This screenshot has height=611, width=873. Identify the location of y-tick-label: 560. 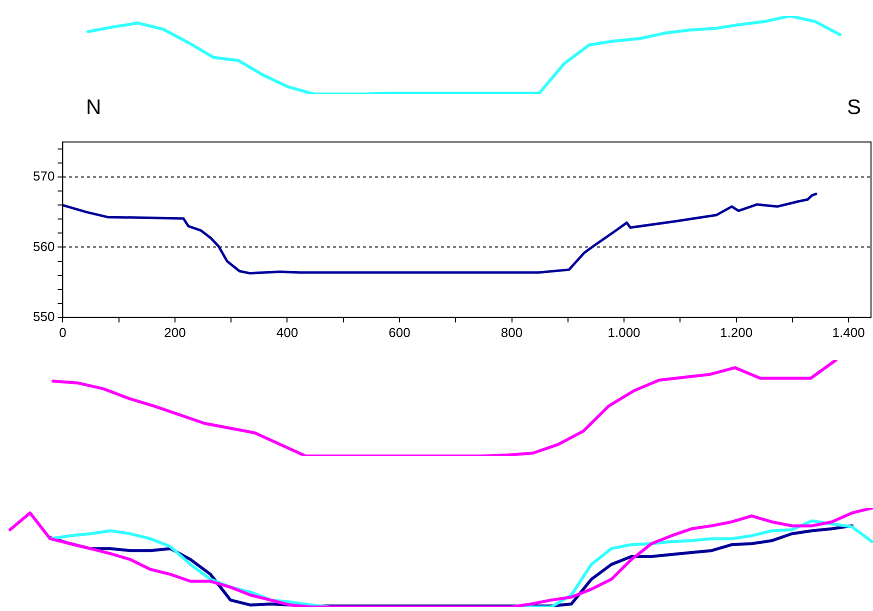
(43, 246).